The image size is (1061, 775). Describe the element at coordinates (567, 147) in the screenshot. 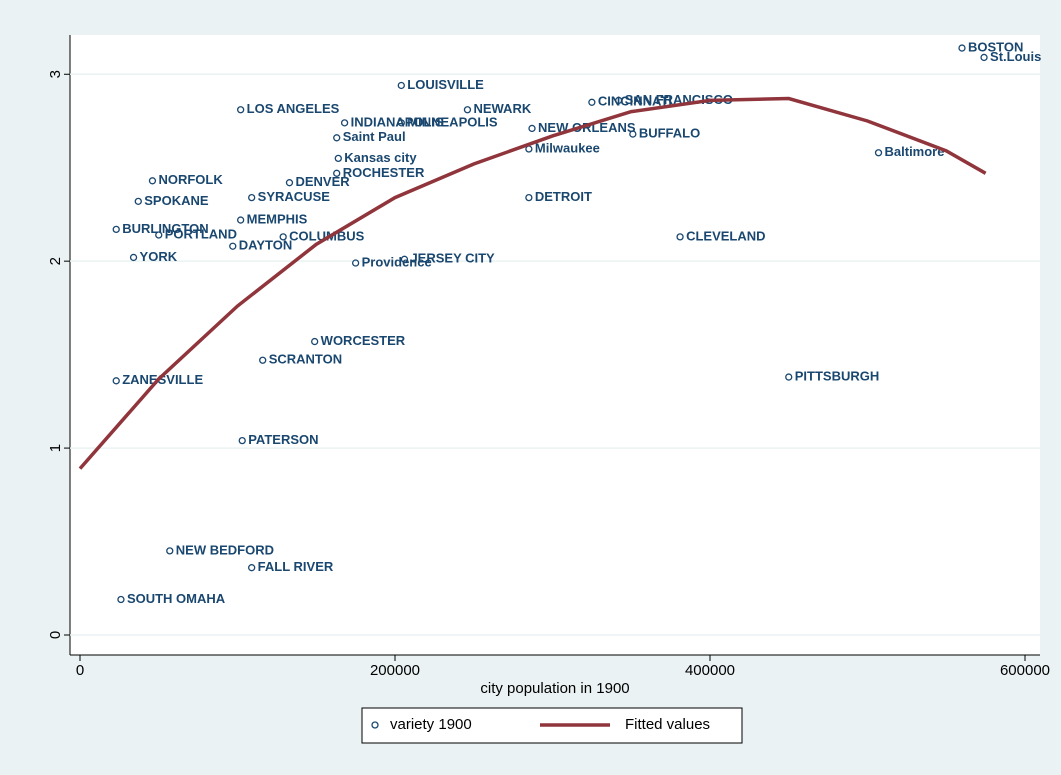

I see `point-label: Milwaukee` at that location.